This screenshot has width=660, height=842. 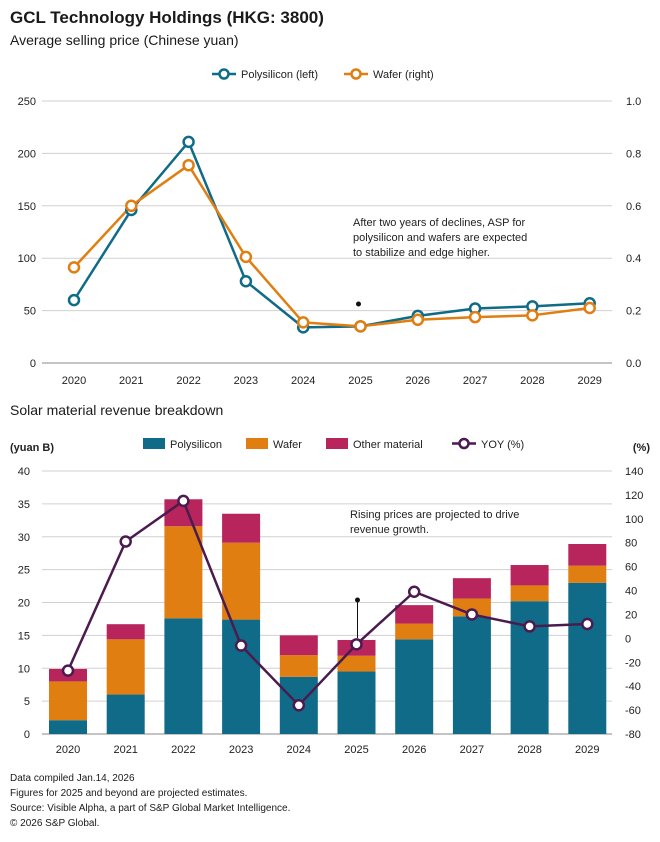 I want to click on chart2-x-tick: 2021, so click(x=125, y=750).